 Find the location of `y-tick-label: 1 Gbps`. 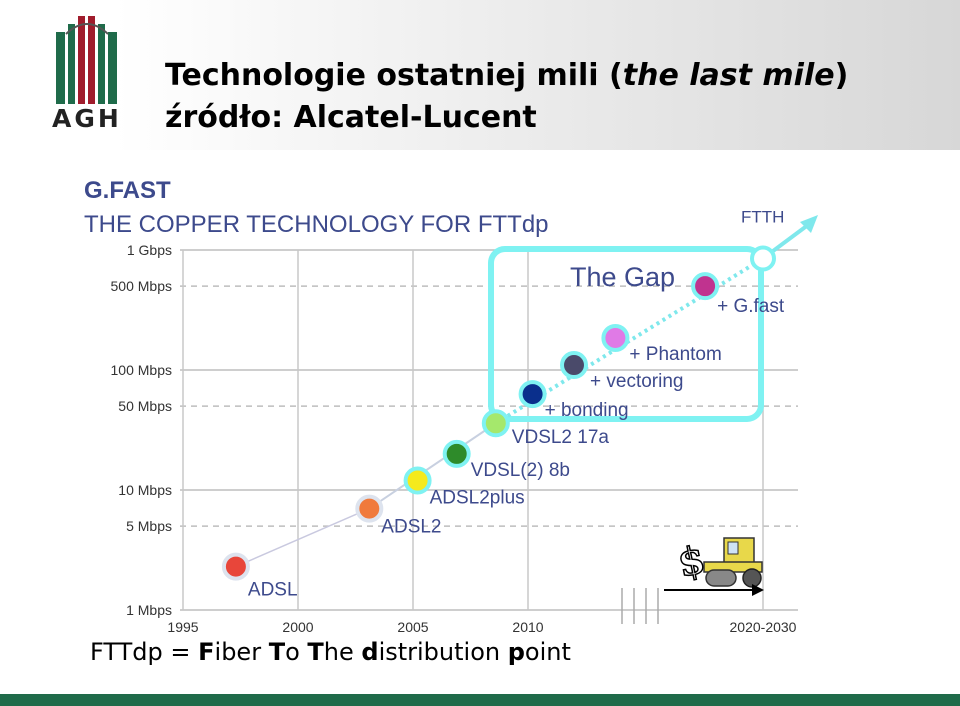

y-tick-label: 1 Gbps is located at coordinates (149, 250).